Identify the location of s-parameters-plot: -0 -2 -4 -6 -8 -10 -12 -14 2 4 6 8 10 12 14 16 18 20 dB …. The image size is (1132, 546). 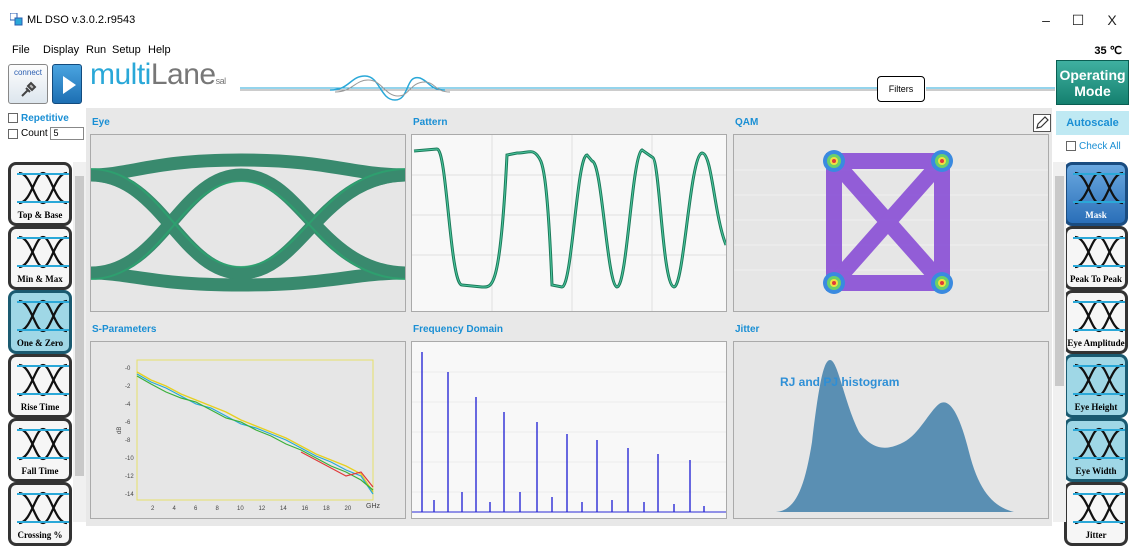
(248, 430).